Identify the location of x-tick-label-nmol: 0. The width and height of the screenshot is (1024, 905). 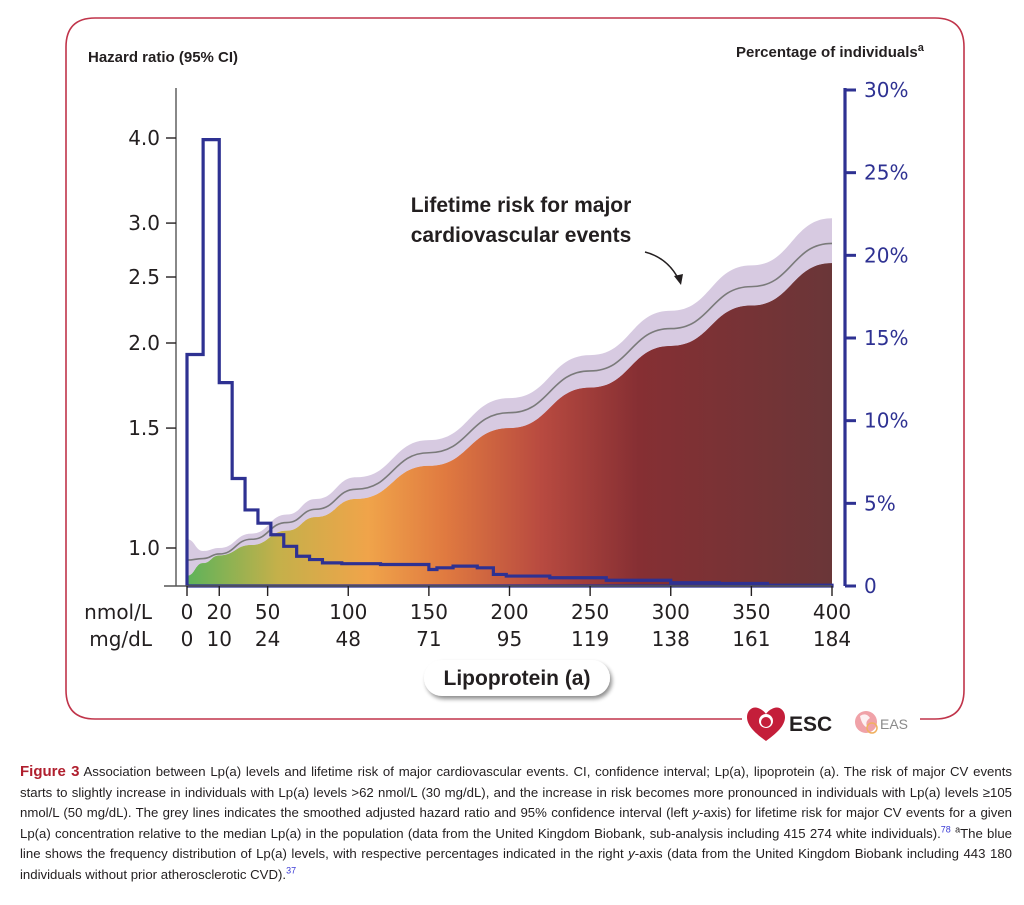
(187, 612).